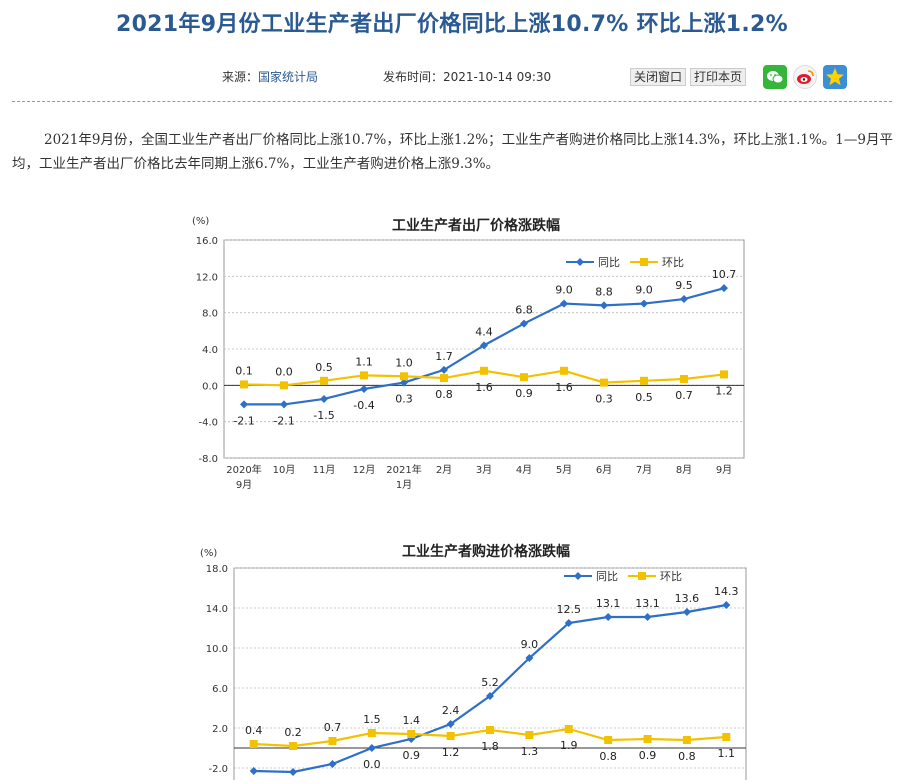 This screenshot has width=904, height=784. I want to click on data-label: 1.0, so click(404, 362).